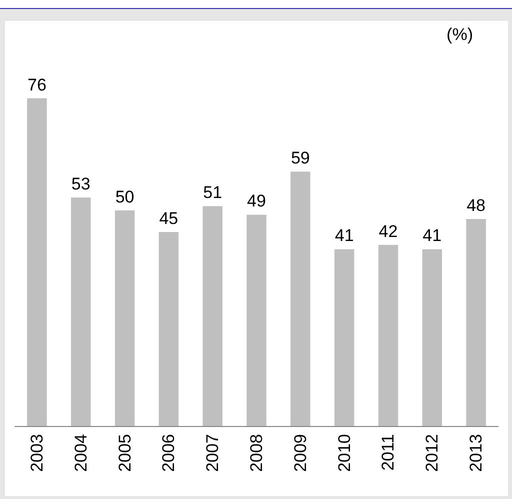  What do you see at coordinates (256, 453) in the screenshot?
I see `x-tick-label: 2008` at bounding box center [256, 453].